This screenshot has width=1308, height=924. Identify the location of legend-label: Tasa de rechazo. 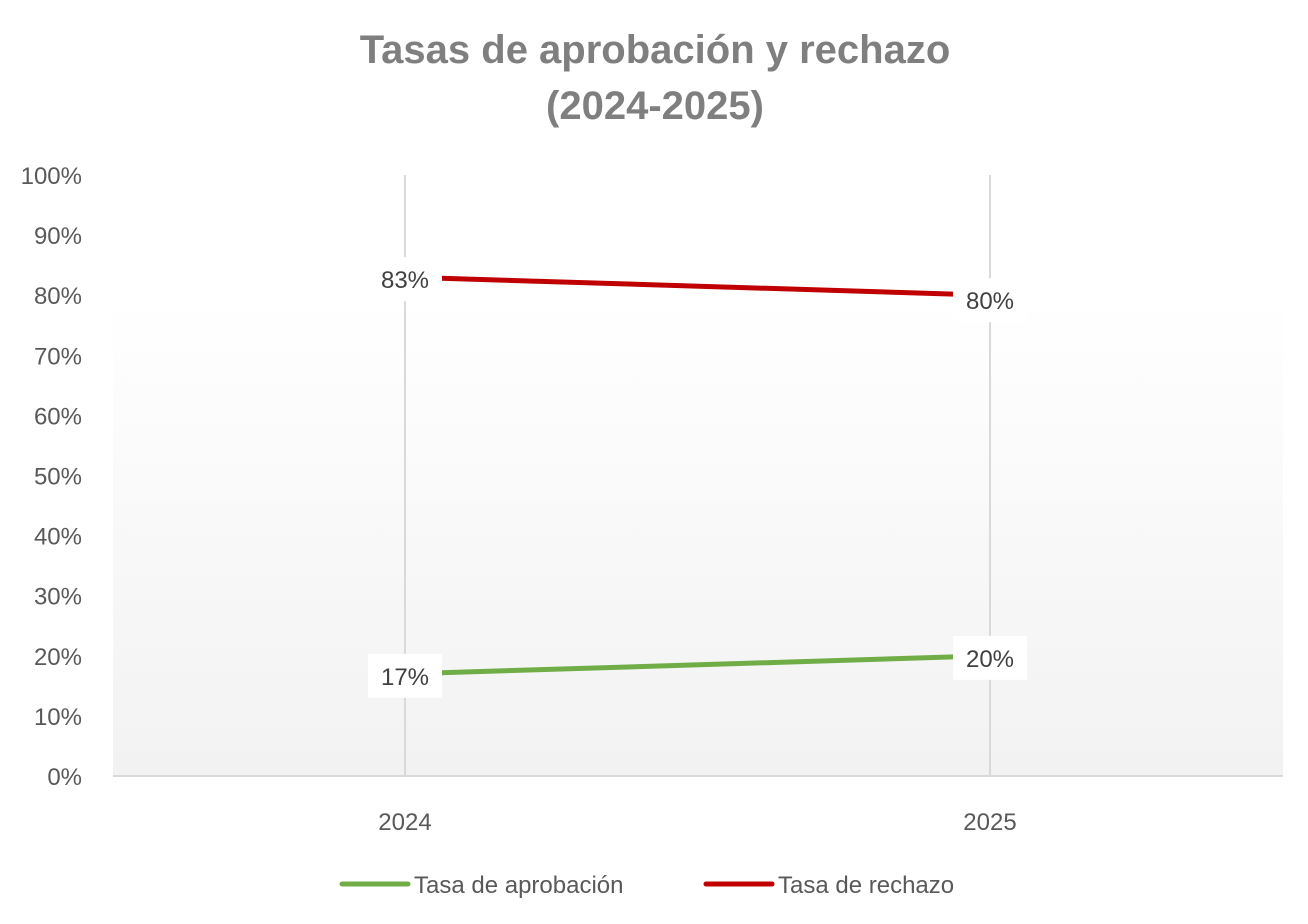
(866, 885).